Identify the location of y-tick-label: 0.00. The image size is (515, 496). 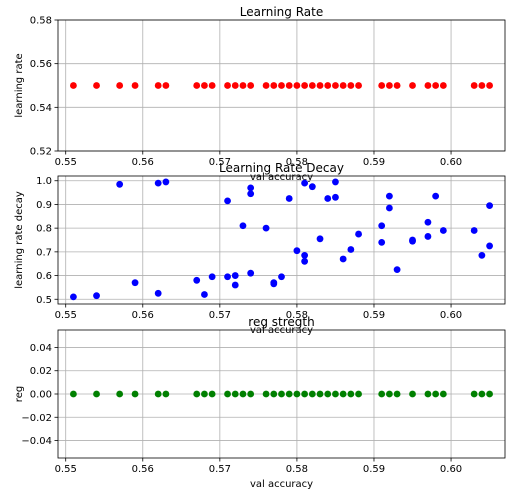
(41, 395).